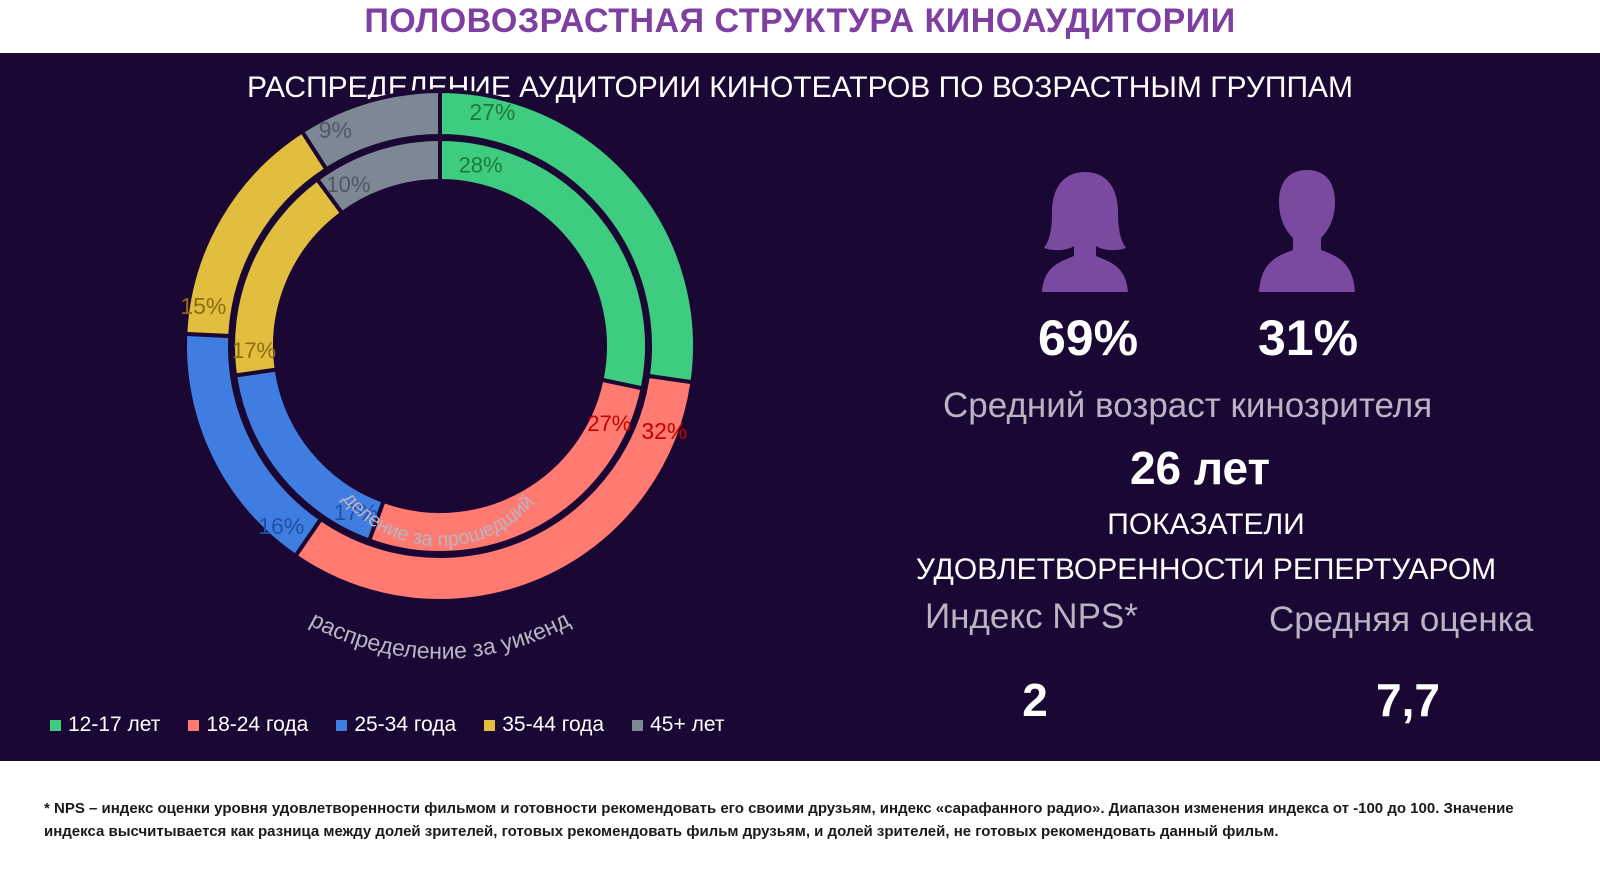  Describe the element at coordinates (1307, 231) in the screenshot. I see `male-person-icon` at that location.